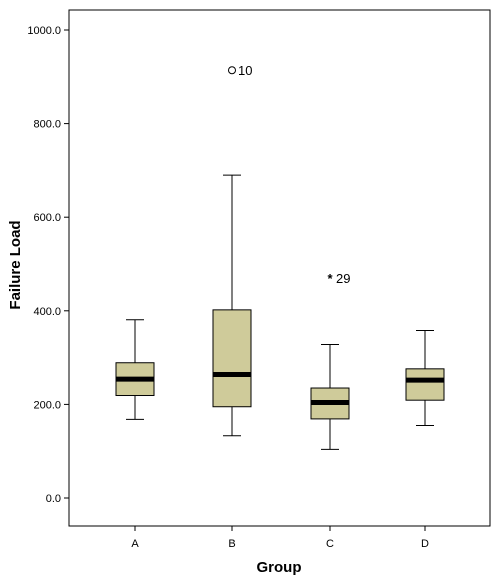  What do you see at coordinates (330, 360) in the screenshot?
I see `box-group-c: * 29` at bounding box center [330, 360].